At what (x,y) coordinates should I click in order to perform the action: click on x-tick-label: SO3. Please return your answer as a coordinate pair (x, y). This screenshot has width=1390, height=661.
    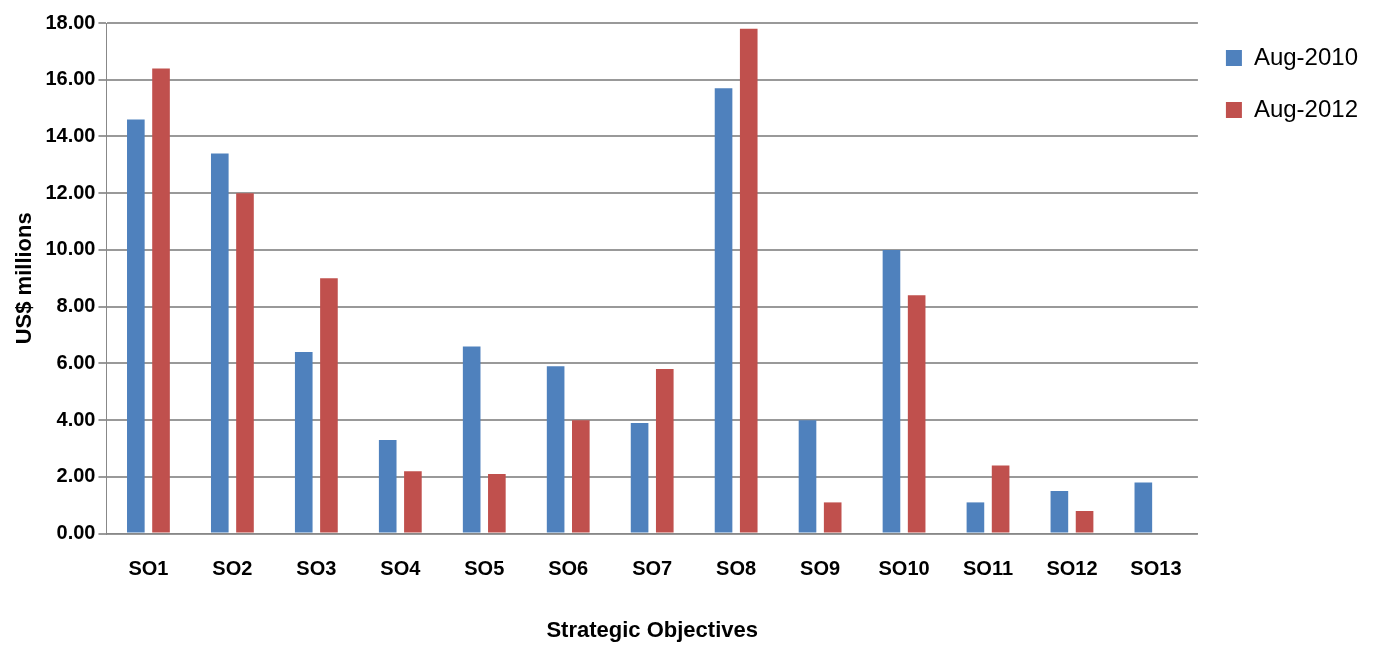
    Looking at the image, I should click on (316, 568).